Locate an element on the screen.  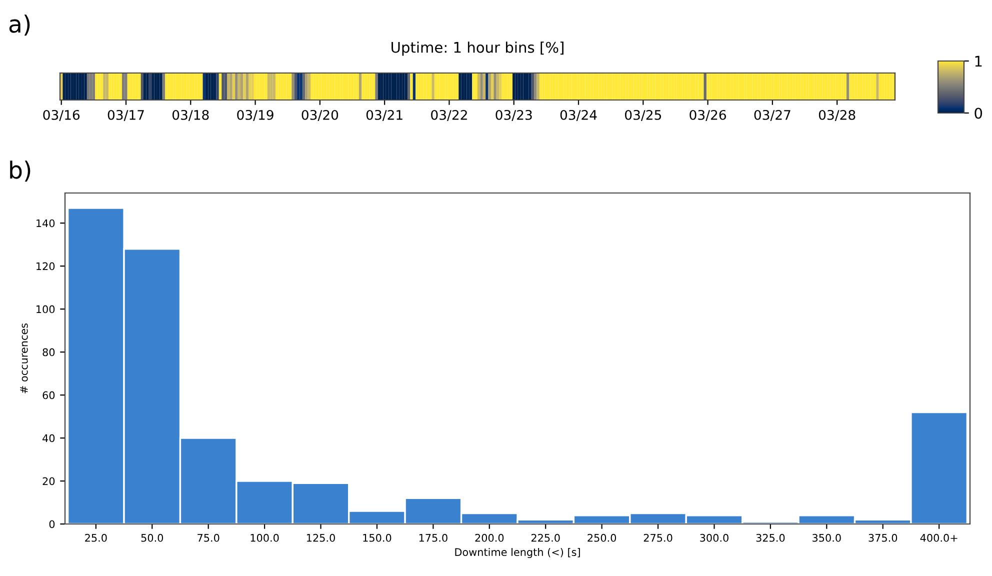
x-tick-label: 03/25 is located at coordinates (643, 115).